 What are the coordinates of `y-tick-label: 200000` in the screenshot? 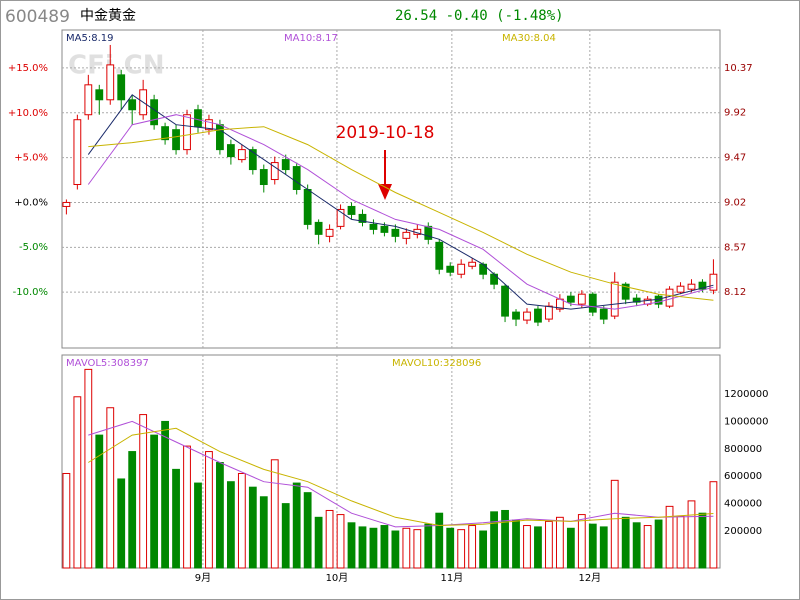 It's located at (743, 531).